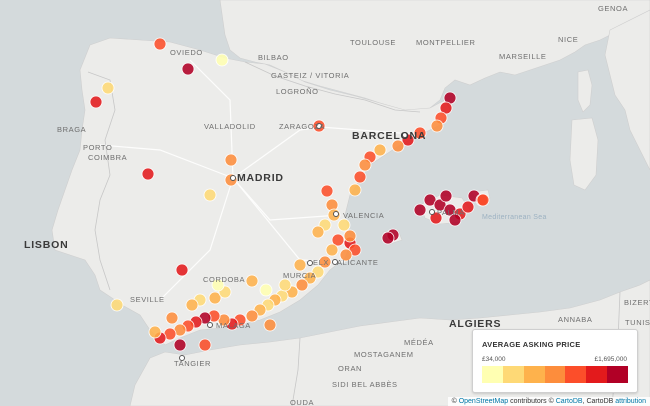 The width and height of the screenshot is (650, 406). Describe the element at coordinates (310, 75) in the screenshot. I see `label-gasteiz: GASTEIZ / VITORIA` at that location.